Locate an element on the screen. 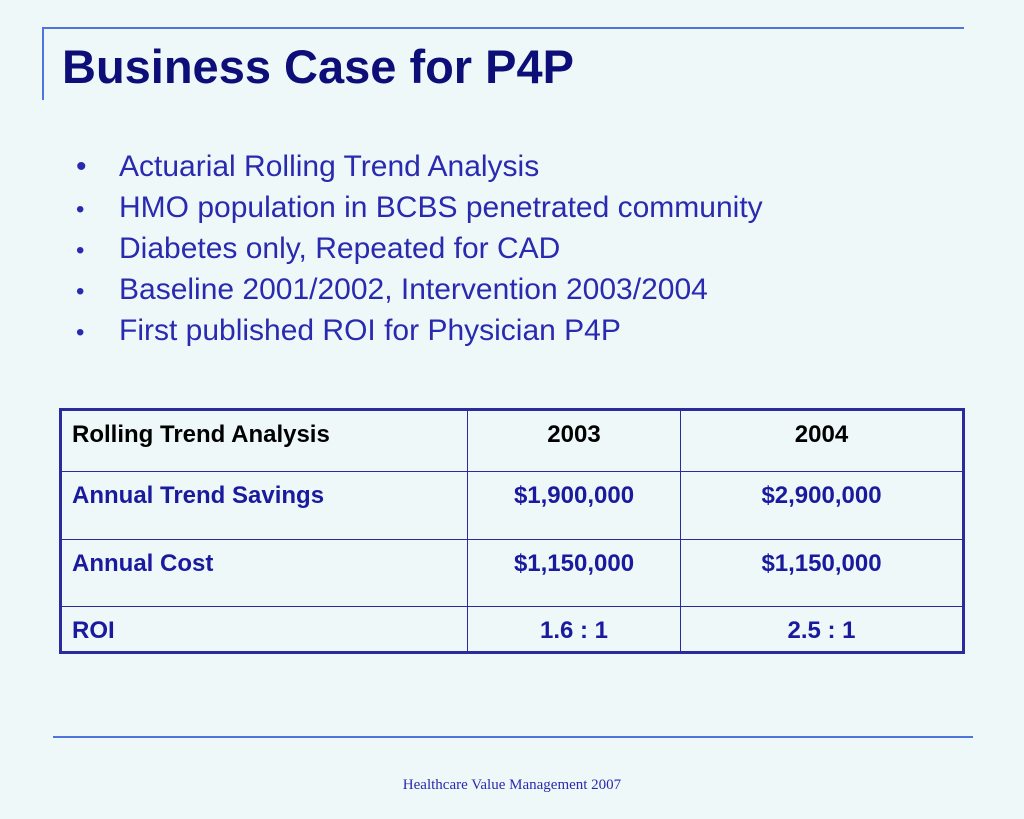 This screenshot has height=819, width=1024. table-row: Annual Cost $1,150,000 $1,150,000 is located at coordinates (512, 573).